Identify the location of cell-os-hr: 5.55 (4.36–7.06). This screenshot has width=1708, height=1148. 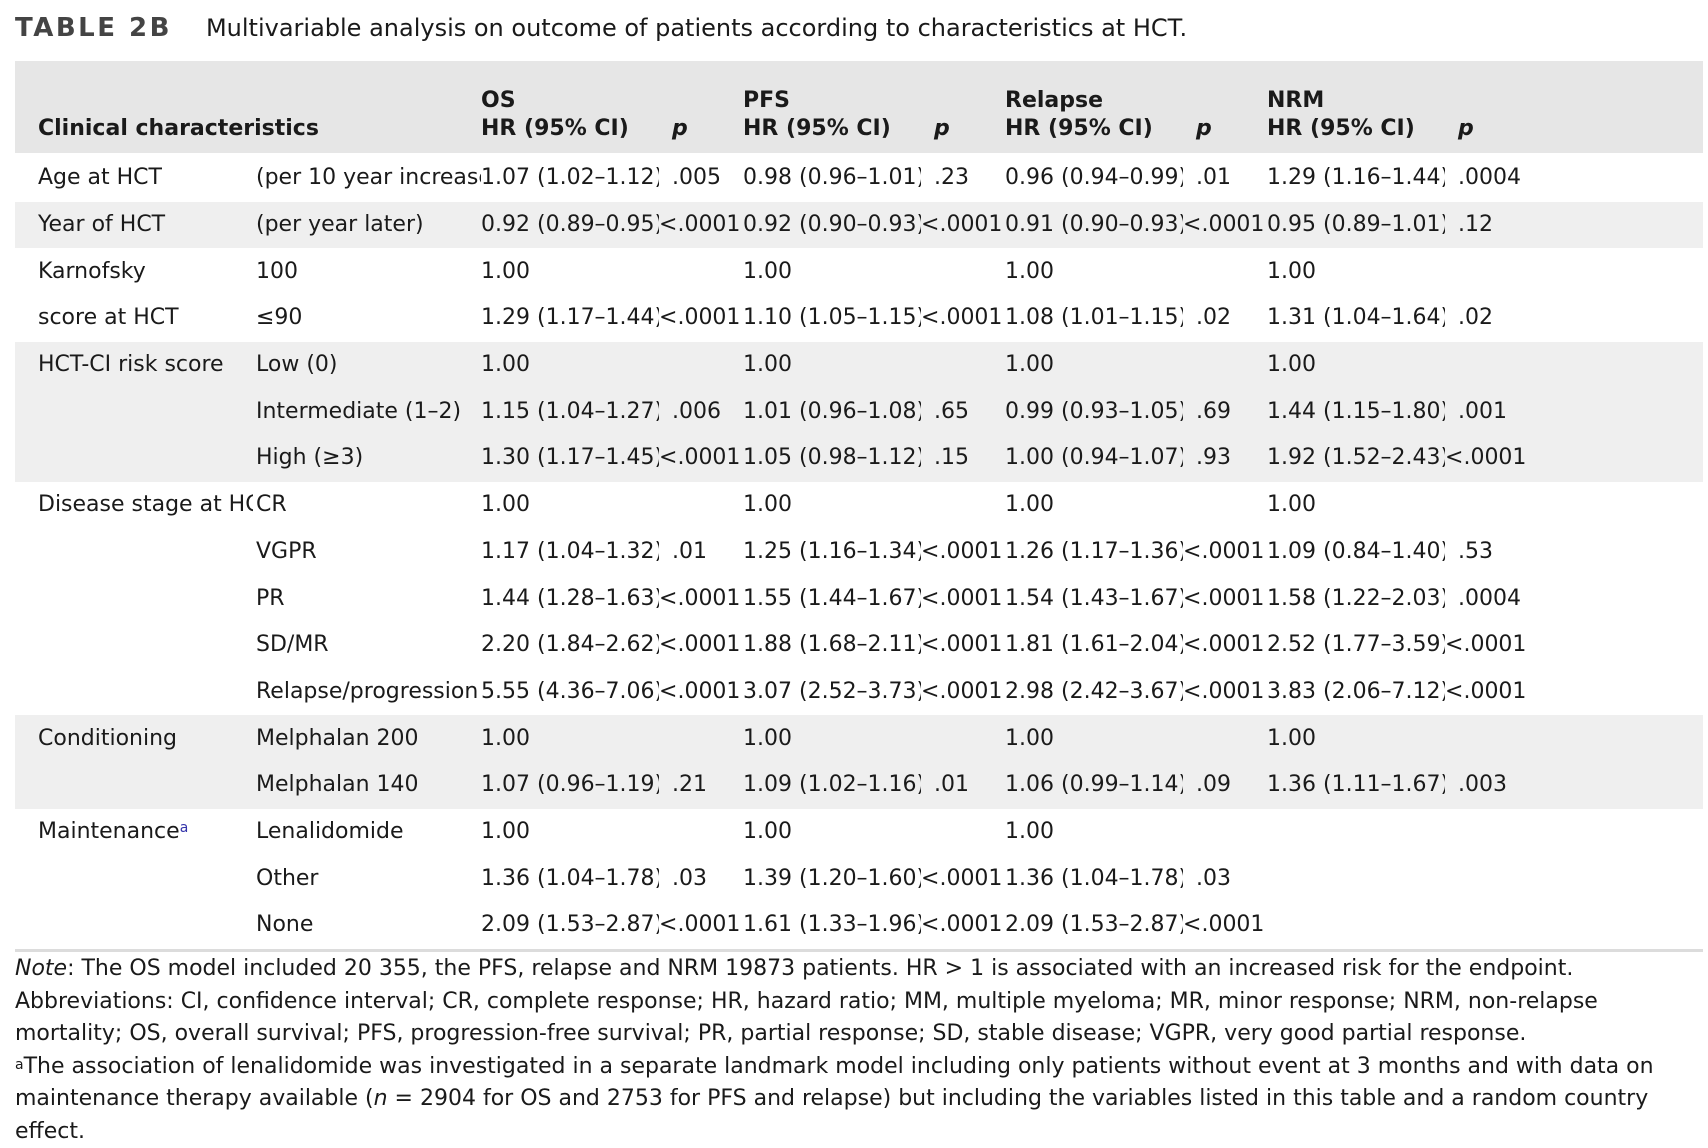
(570, 691).